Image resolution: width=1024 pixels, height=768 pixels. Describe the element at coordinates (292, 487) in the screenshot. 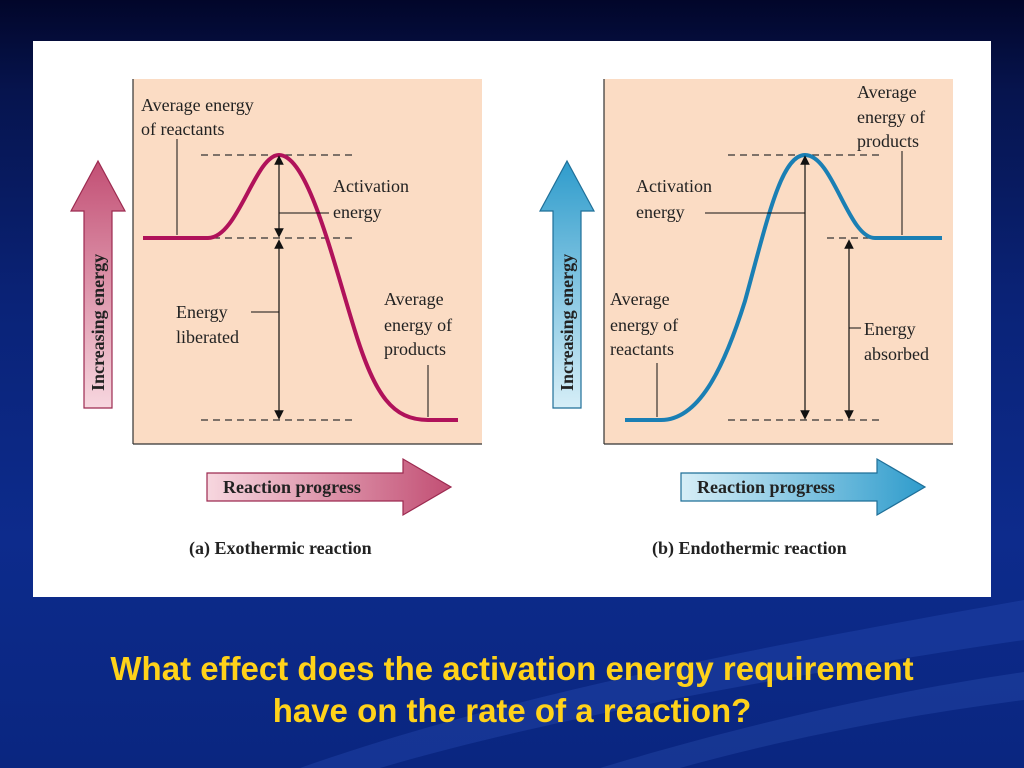

I see `exothermic-x-axis-label: Reaction progress` at that location.